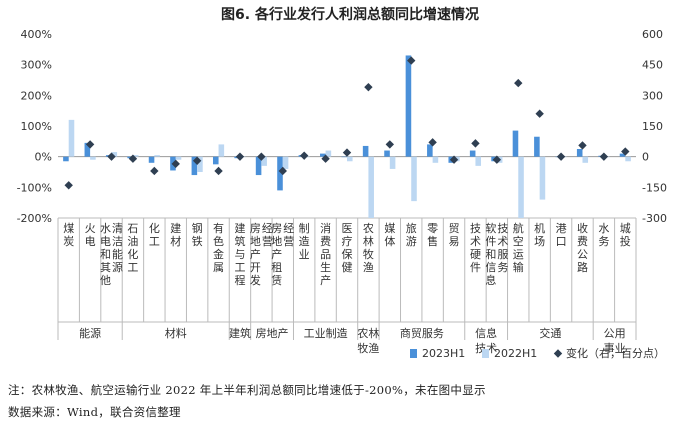 This screenshot has width=700, height=425. Describe the element at coordinates (652, 95) in the screenshot. I see `y-right-tick-label: 300` at that location.